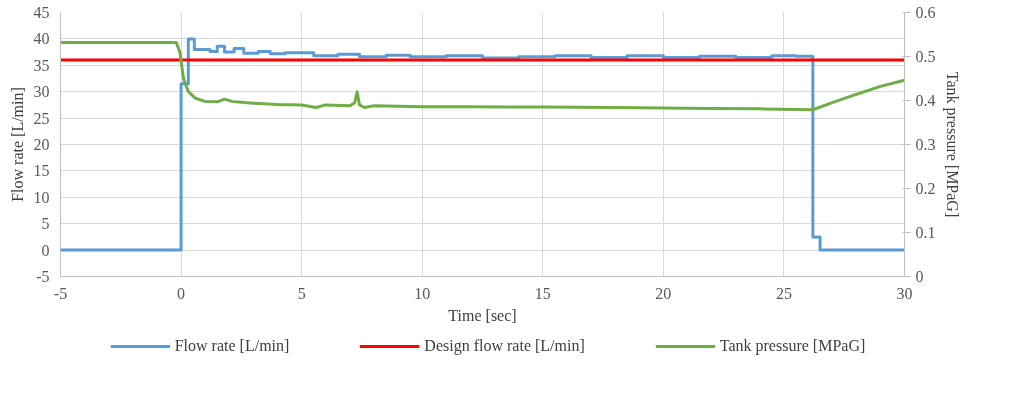  What do you see at coordinates (41, 12) in the screenshot?
I see `y-tick-label: 45` at bounding box center [41, 12].